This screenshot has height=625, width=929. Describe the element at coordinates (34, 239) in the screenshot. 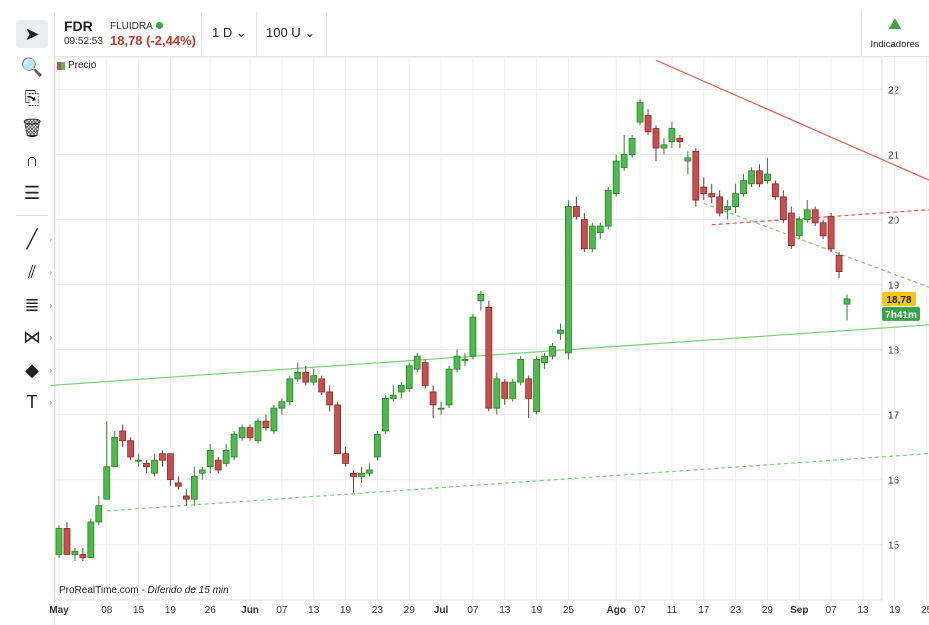

I see `trendline-tool: ╱ ›` at that location.